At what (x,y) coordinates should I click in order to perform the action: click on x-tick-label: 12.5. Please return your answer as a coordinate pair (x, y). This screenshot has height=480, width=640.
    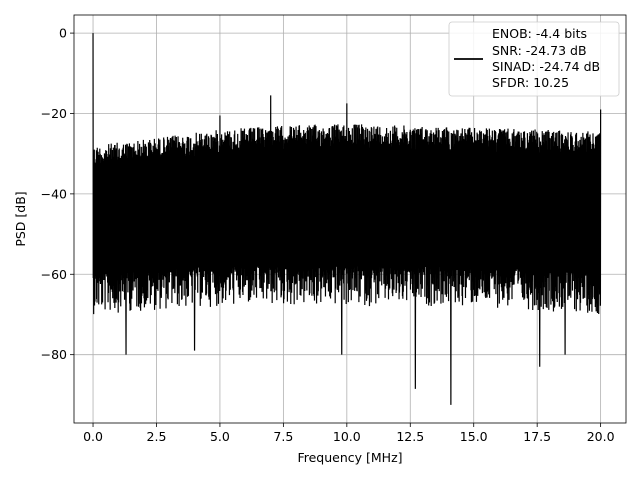
    Looking at the image, I should click on (410, 436).